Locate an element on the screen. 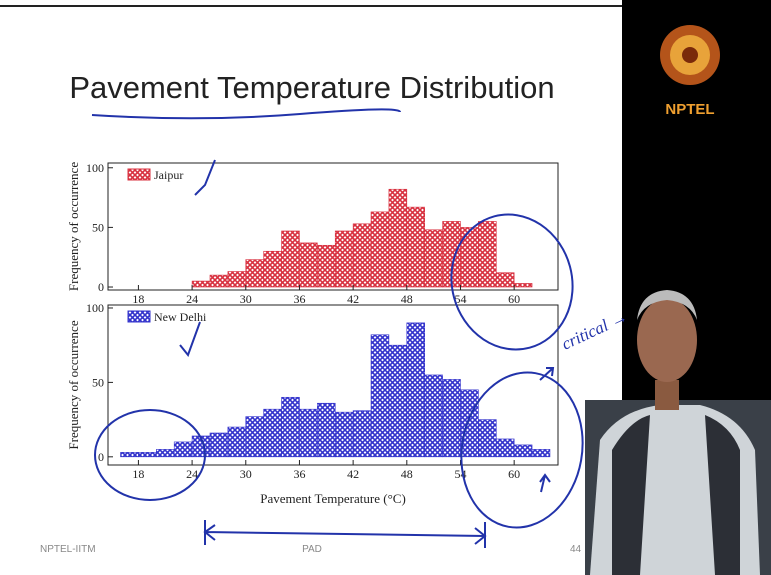  footer-left: NPTEL-IITM is located at coordinates (68, 549).